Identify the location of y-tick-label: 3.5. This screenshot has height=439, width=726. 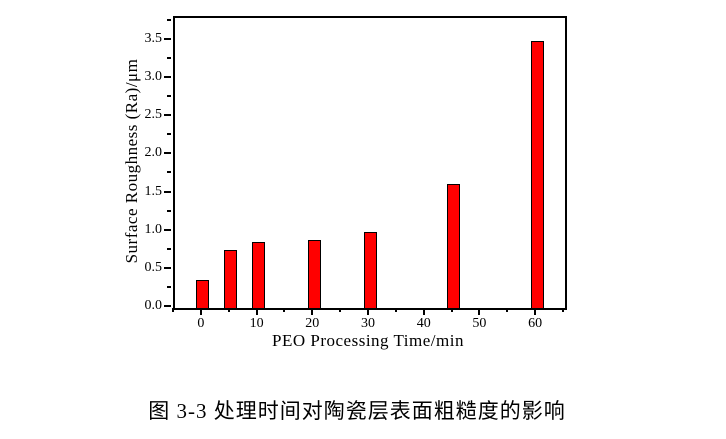
(153, 38).